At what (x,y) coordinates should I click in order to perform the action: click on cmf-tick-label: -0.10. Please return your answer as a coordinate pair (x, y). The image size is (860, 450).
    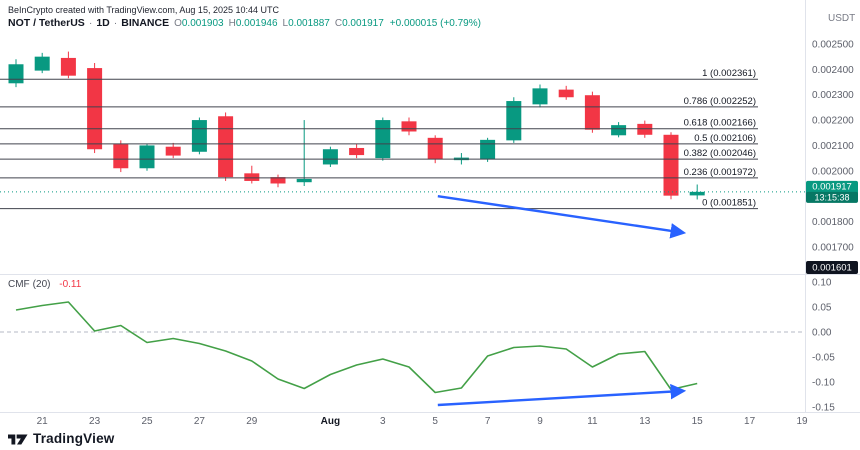
    Looking at the image, I should click on (823, 383).